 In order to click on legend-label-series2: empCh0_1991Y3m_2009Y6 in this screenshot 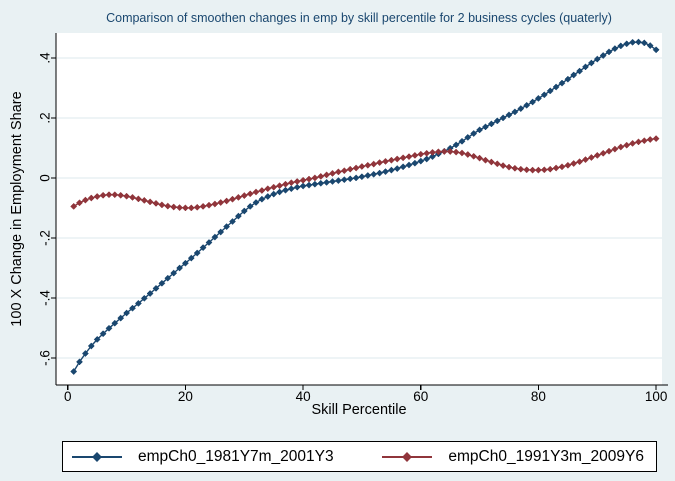, I will do `click(546, 456)`.